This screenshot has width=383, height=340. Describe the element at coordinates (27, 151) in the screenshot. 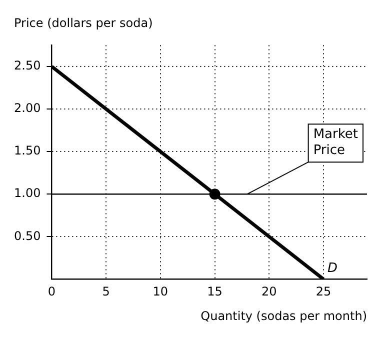

I see `y-tick-label: 1.50` at that location.